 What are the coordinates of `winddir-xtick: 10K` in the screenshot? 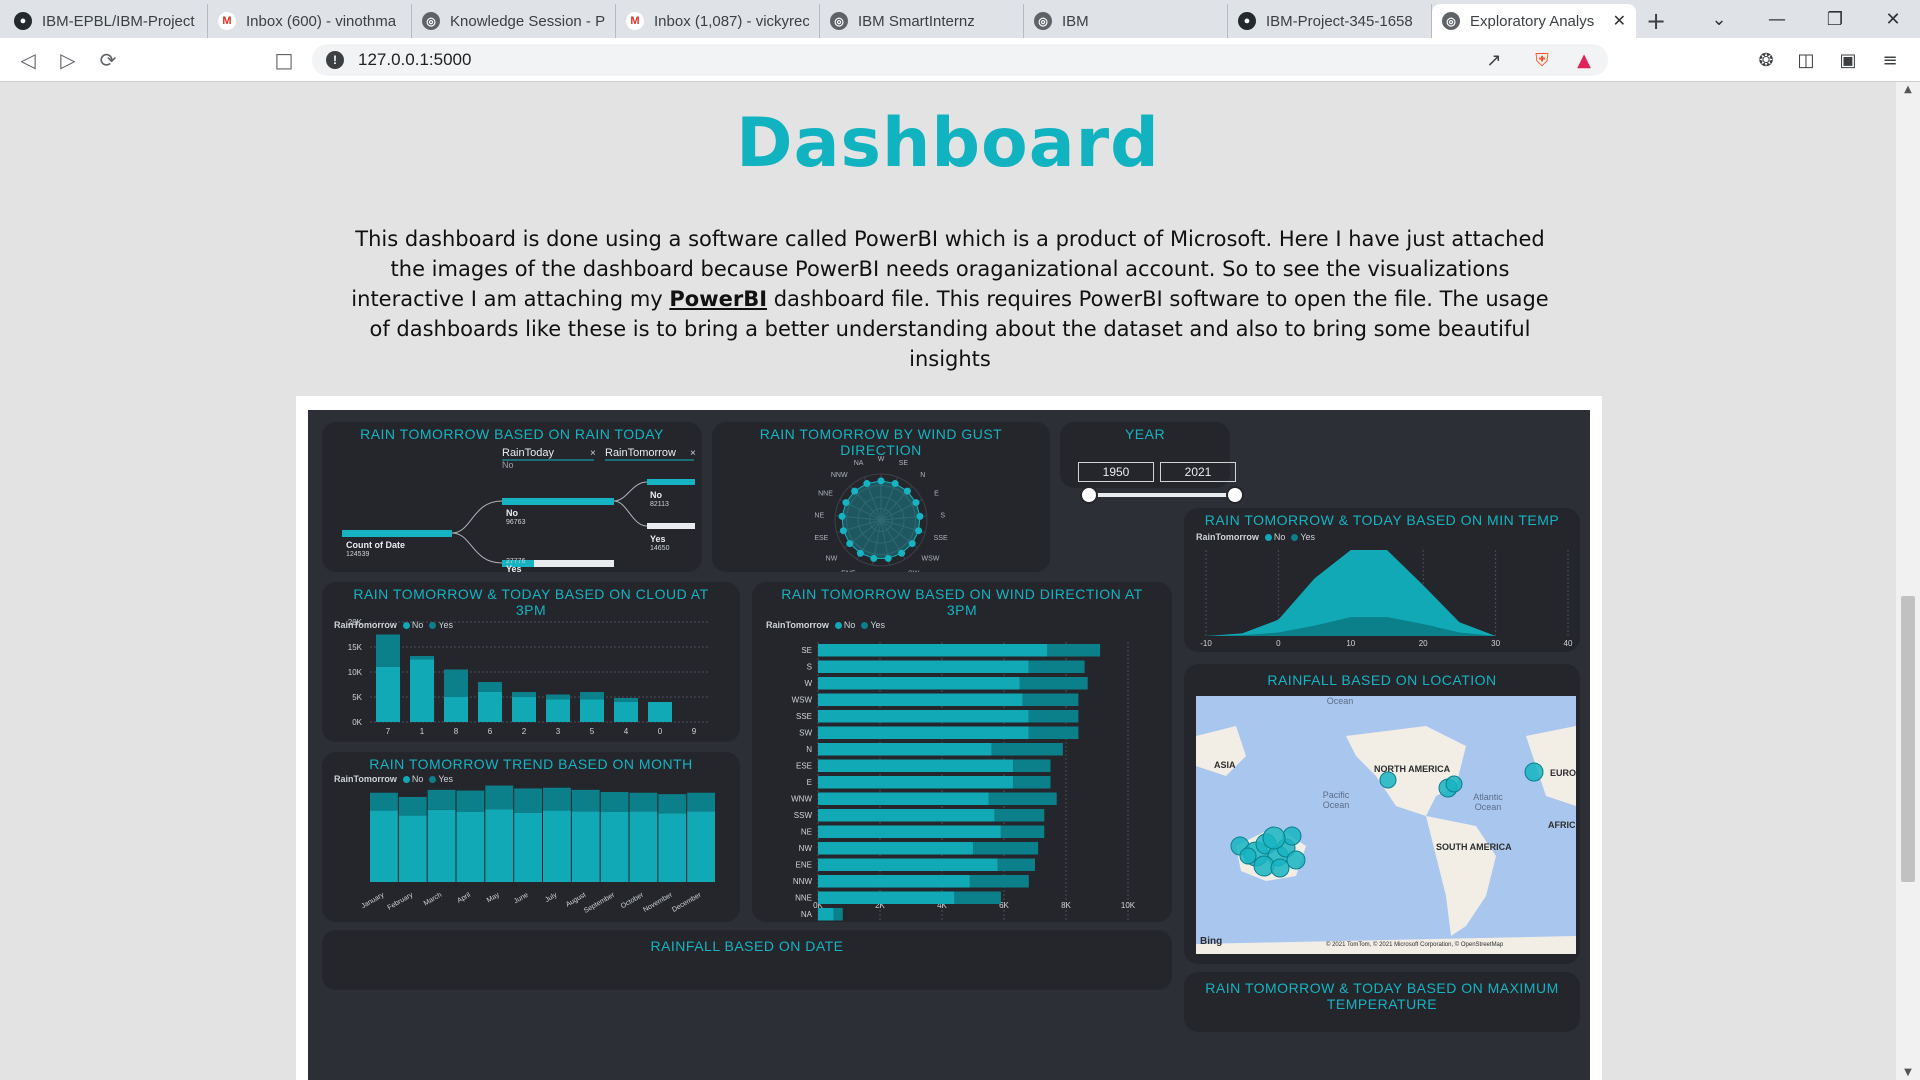 It's located at (1128, 905).